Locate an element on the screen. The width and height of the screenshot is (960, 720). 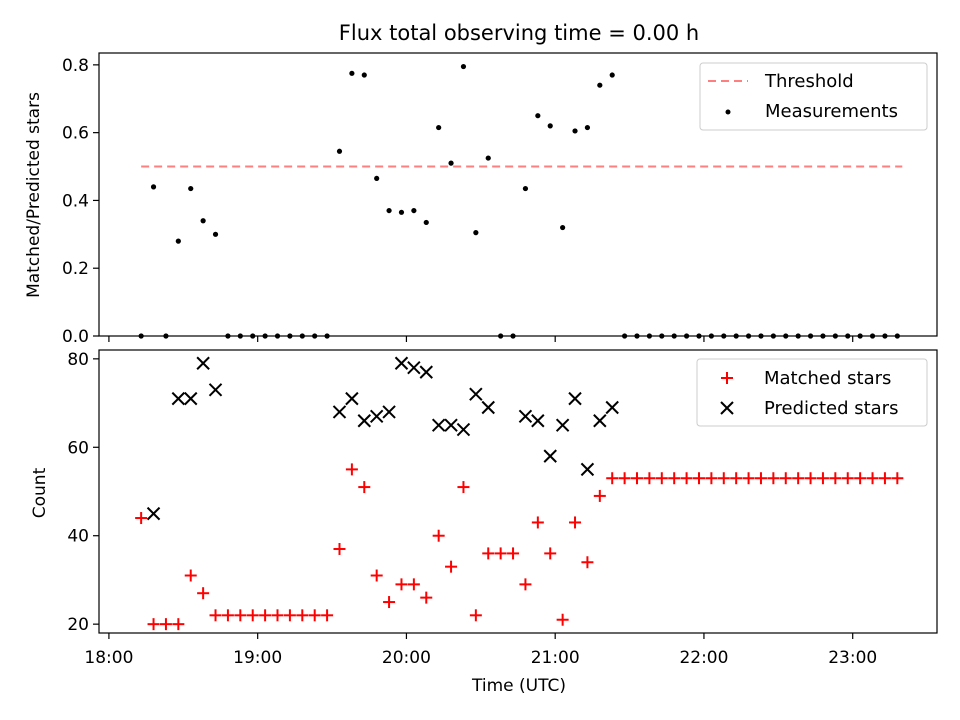
top-y-axis: 0.0 0.2 0.4 0.6 0.8 is located at coordinates (80, 201).